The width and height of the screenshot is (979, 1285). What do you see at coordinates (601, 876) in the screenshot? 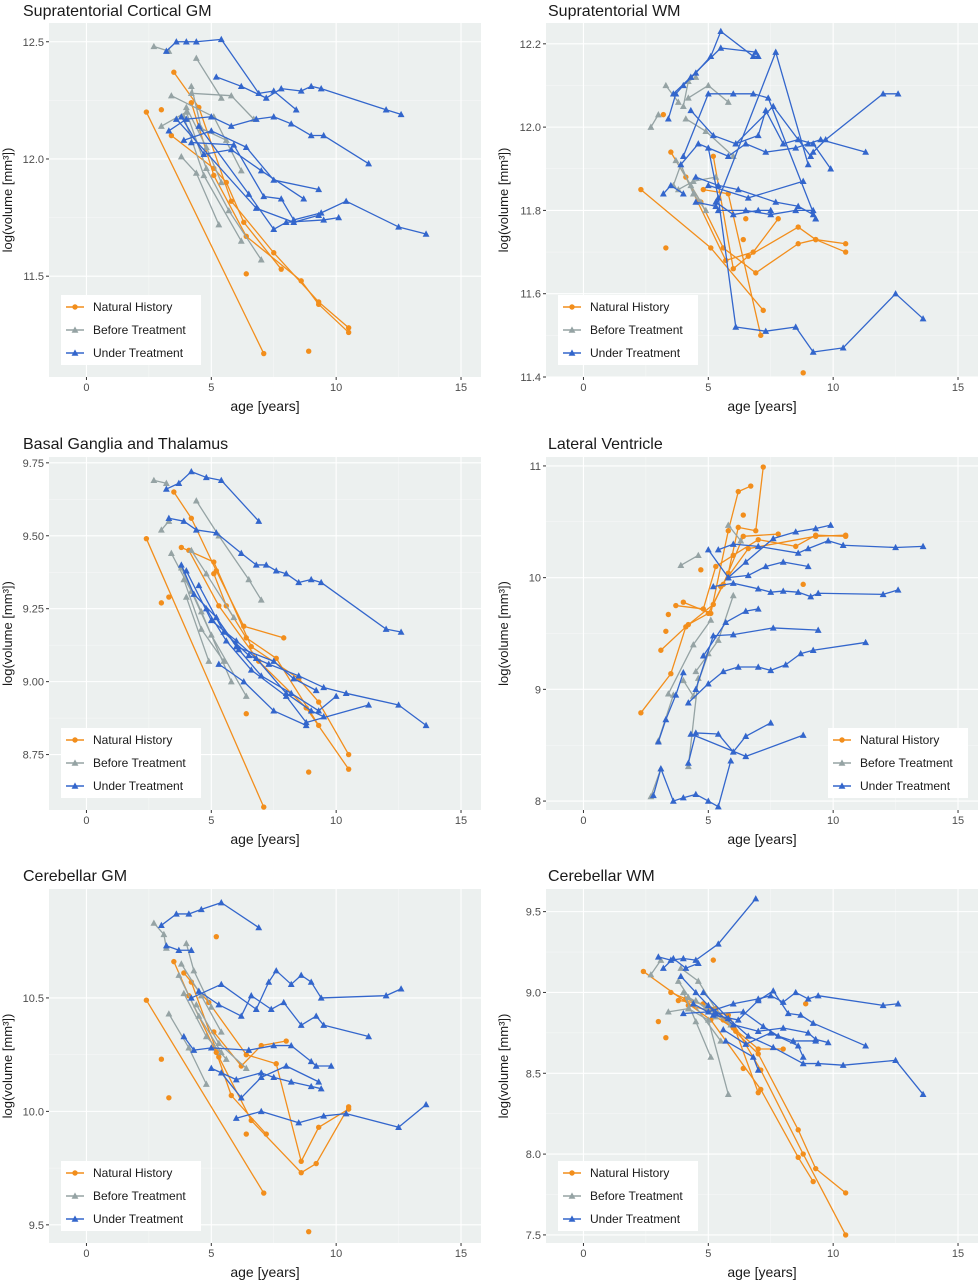
I see `chart-title: Cerebellar WM` at bounding box center [601, 876].